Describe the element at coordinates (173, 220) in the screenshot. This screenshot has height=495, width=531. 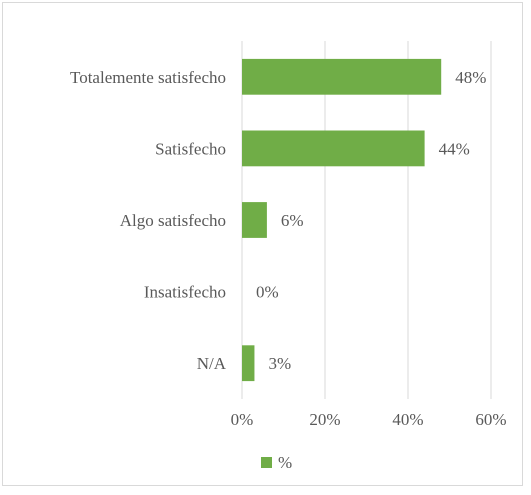
I see `category-label: Algo satisfecho` at that location.